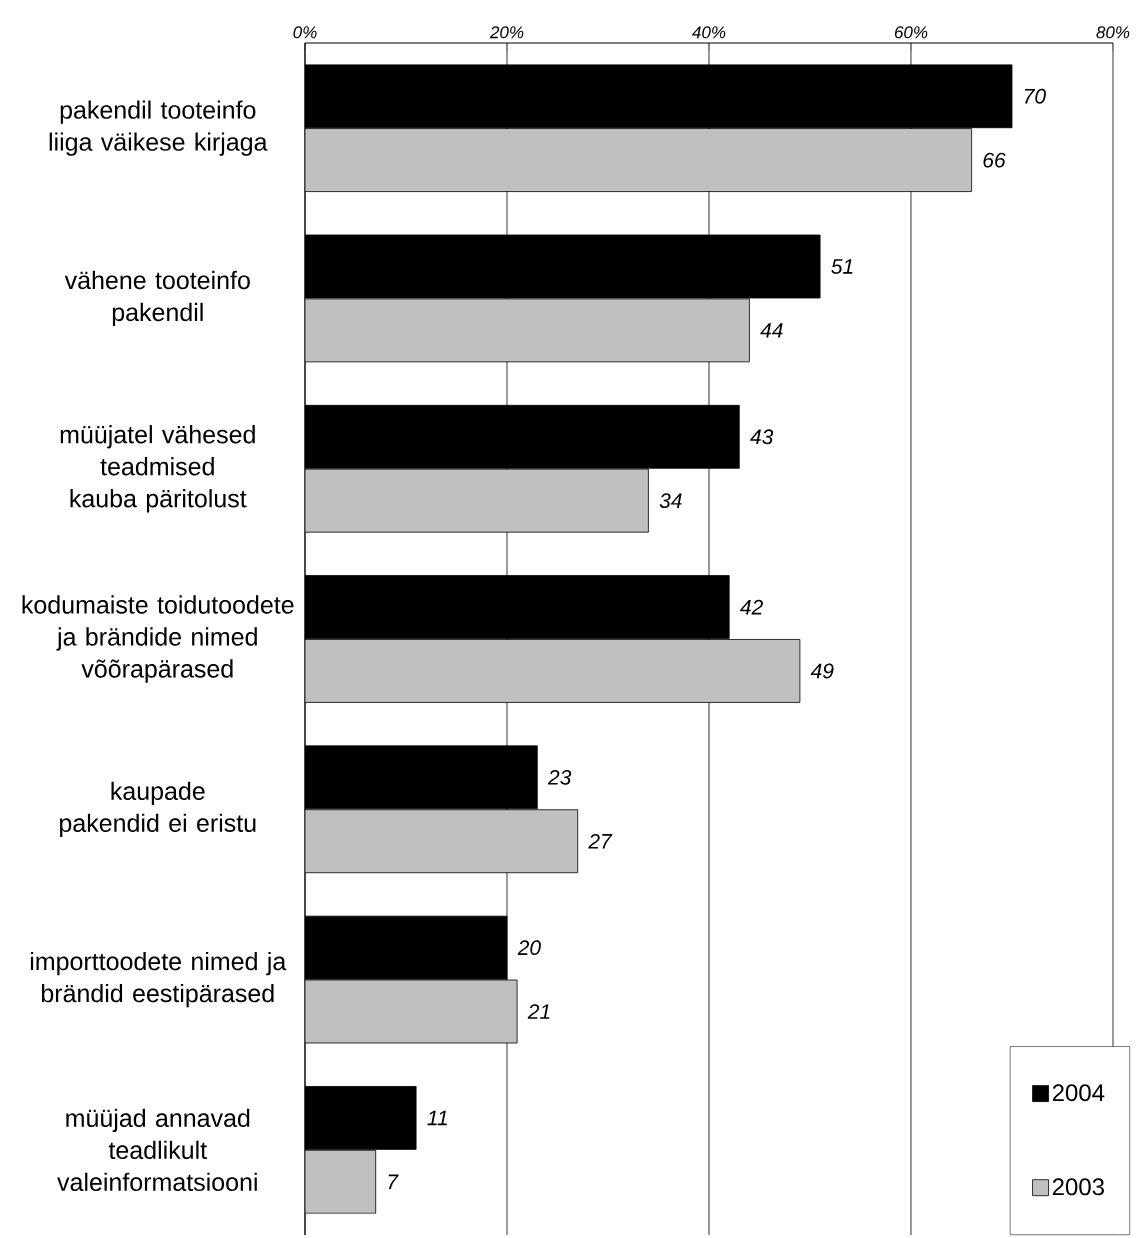 Image resolution: width=1141 pixels, height=1238 pixels. What do you see at coordinates (670, 501) in the screenshot?
I see `data-label: 34` at bounding box center [670, 501].